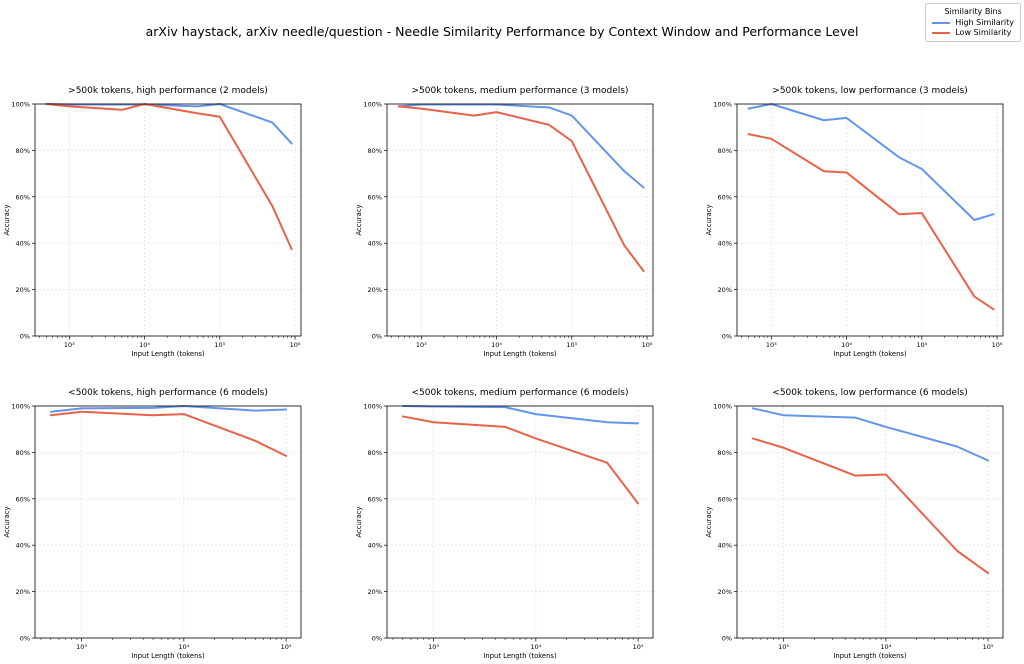 This screenshot has width=1024, height=664. What do you see at coordinates (869, 91) in the screenshot?
I see `chart-title: >500k tokens, low performance (3 models)` at bounding box center [869, 91].